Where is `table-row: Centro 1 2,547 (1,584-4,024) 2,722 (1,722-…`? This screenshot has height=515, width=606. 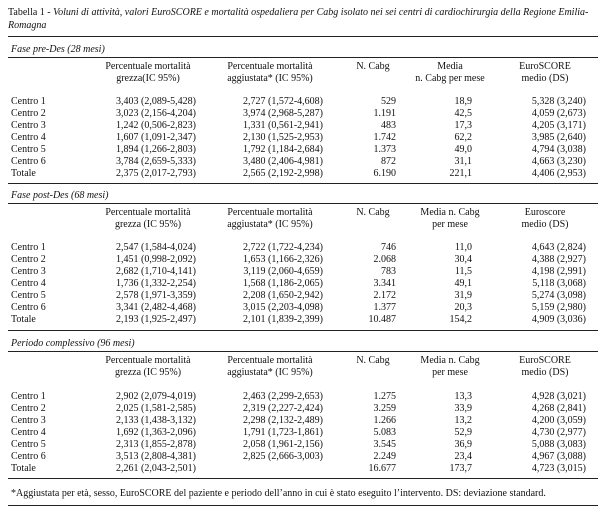 table-row: Centro 1 2,547 (1,584-4,024) 2,722 (1,722-… is located at coordinates (298, 247).